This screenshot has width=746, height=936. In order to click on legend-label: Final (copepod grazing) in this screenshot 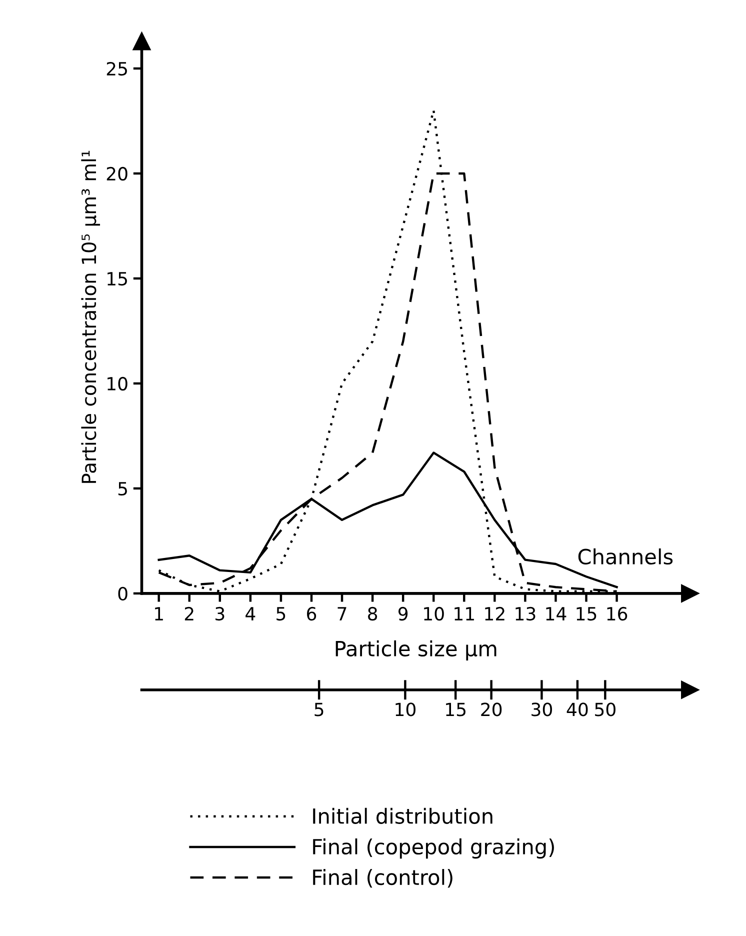, I will do `click(433, 848)`.